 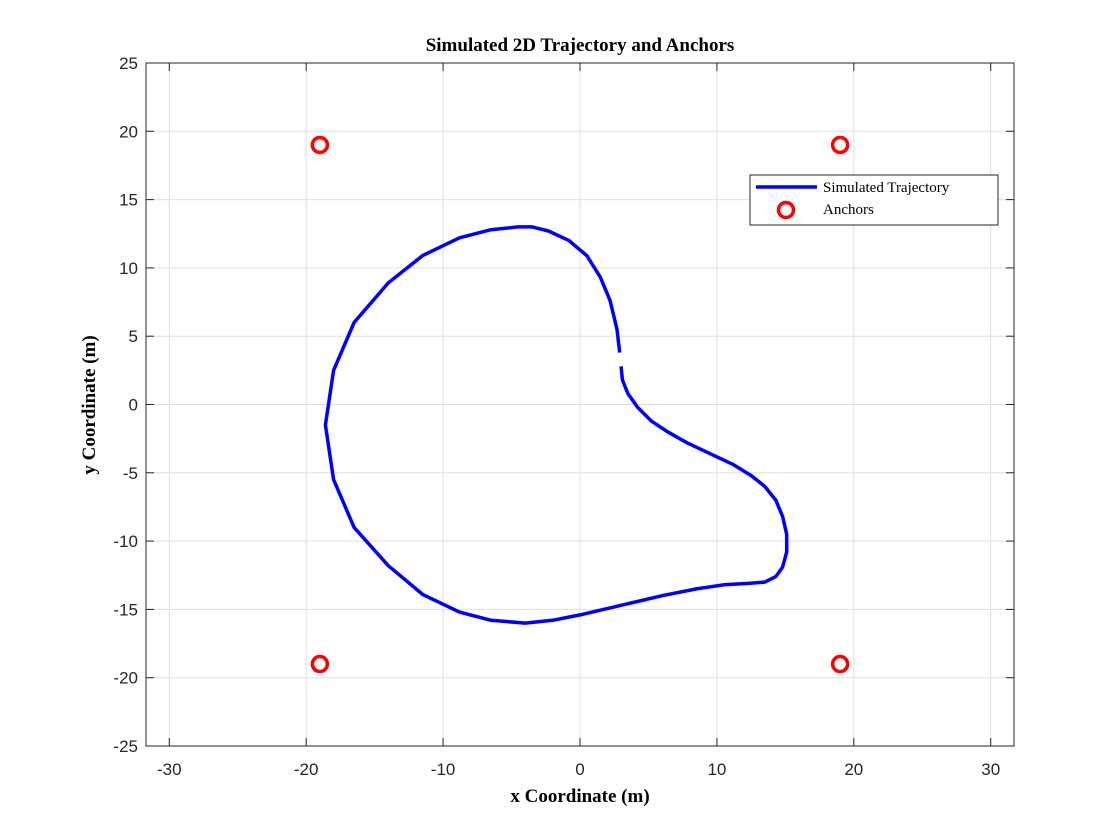 What do you see at coordinates (130, 473) in the screenshot?
I see `y-tick-label: -5` at bounding box center [130, 473].